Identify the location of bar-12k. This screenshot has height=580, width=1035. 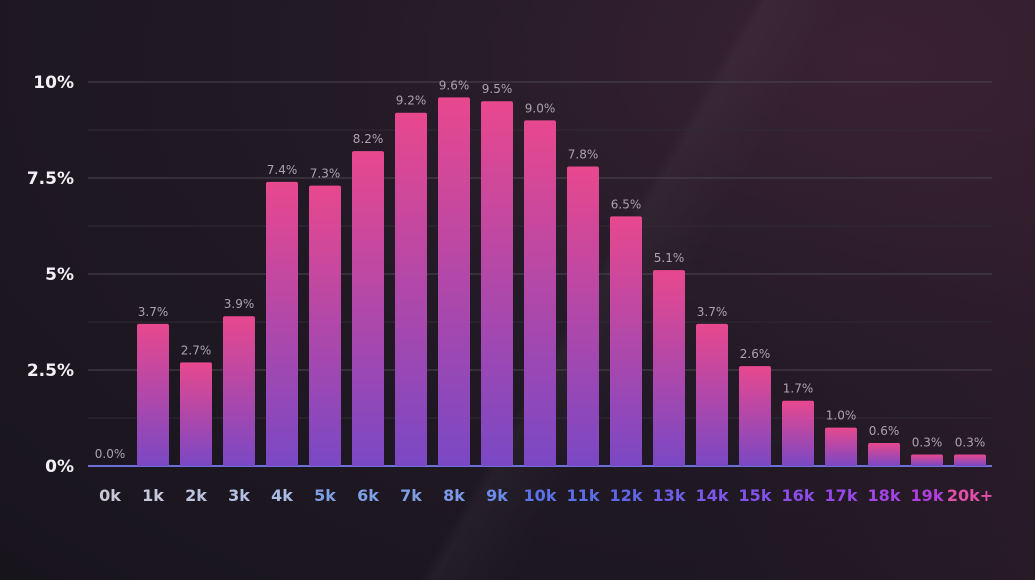
(626, 341).